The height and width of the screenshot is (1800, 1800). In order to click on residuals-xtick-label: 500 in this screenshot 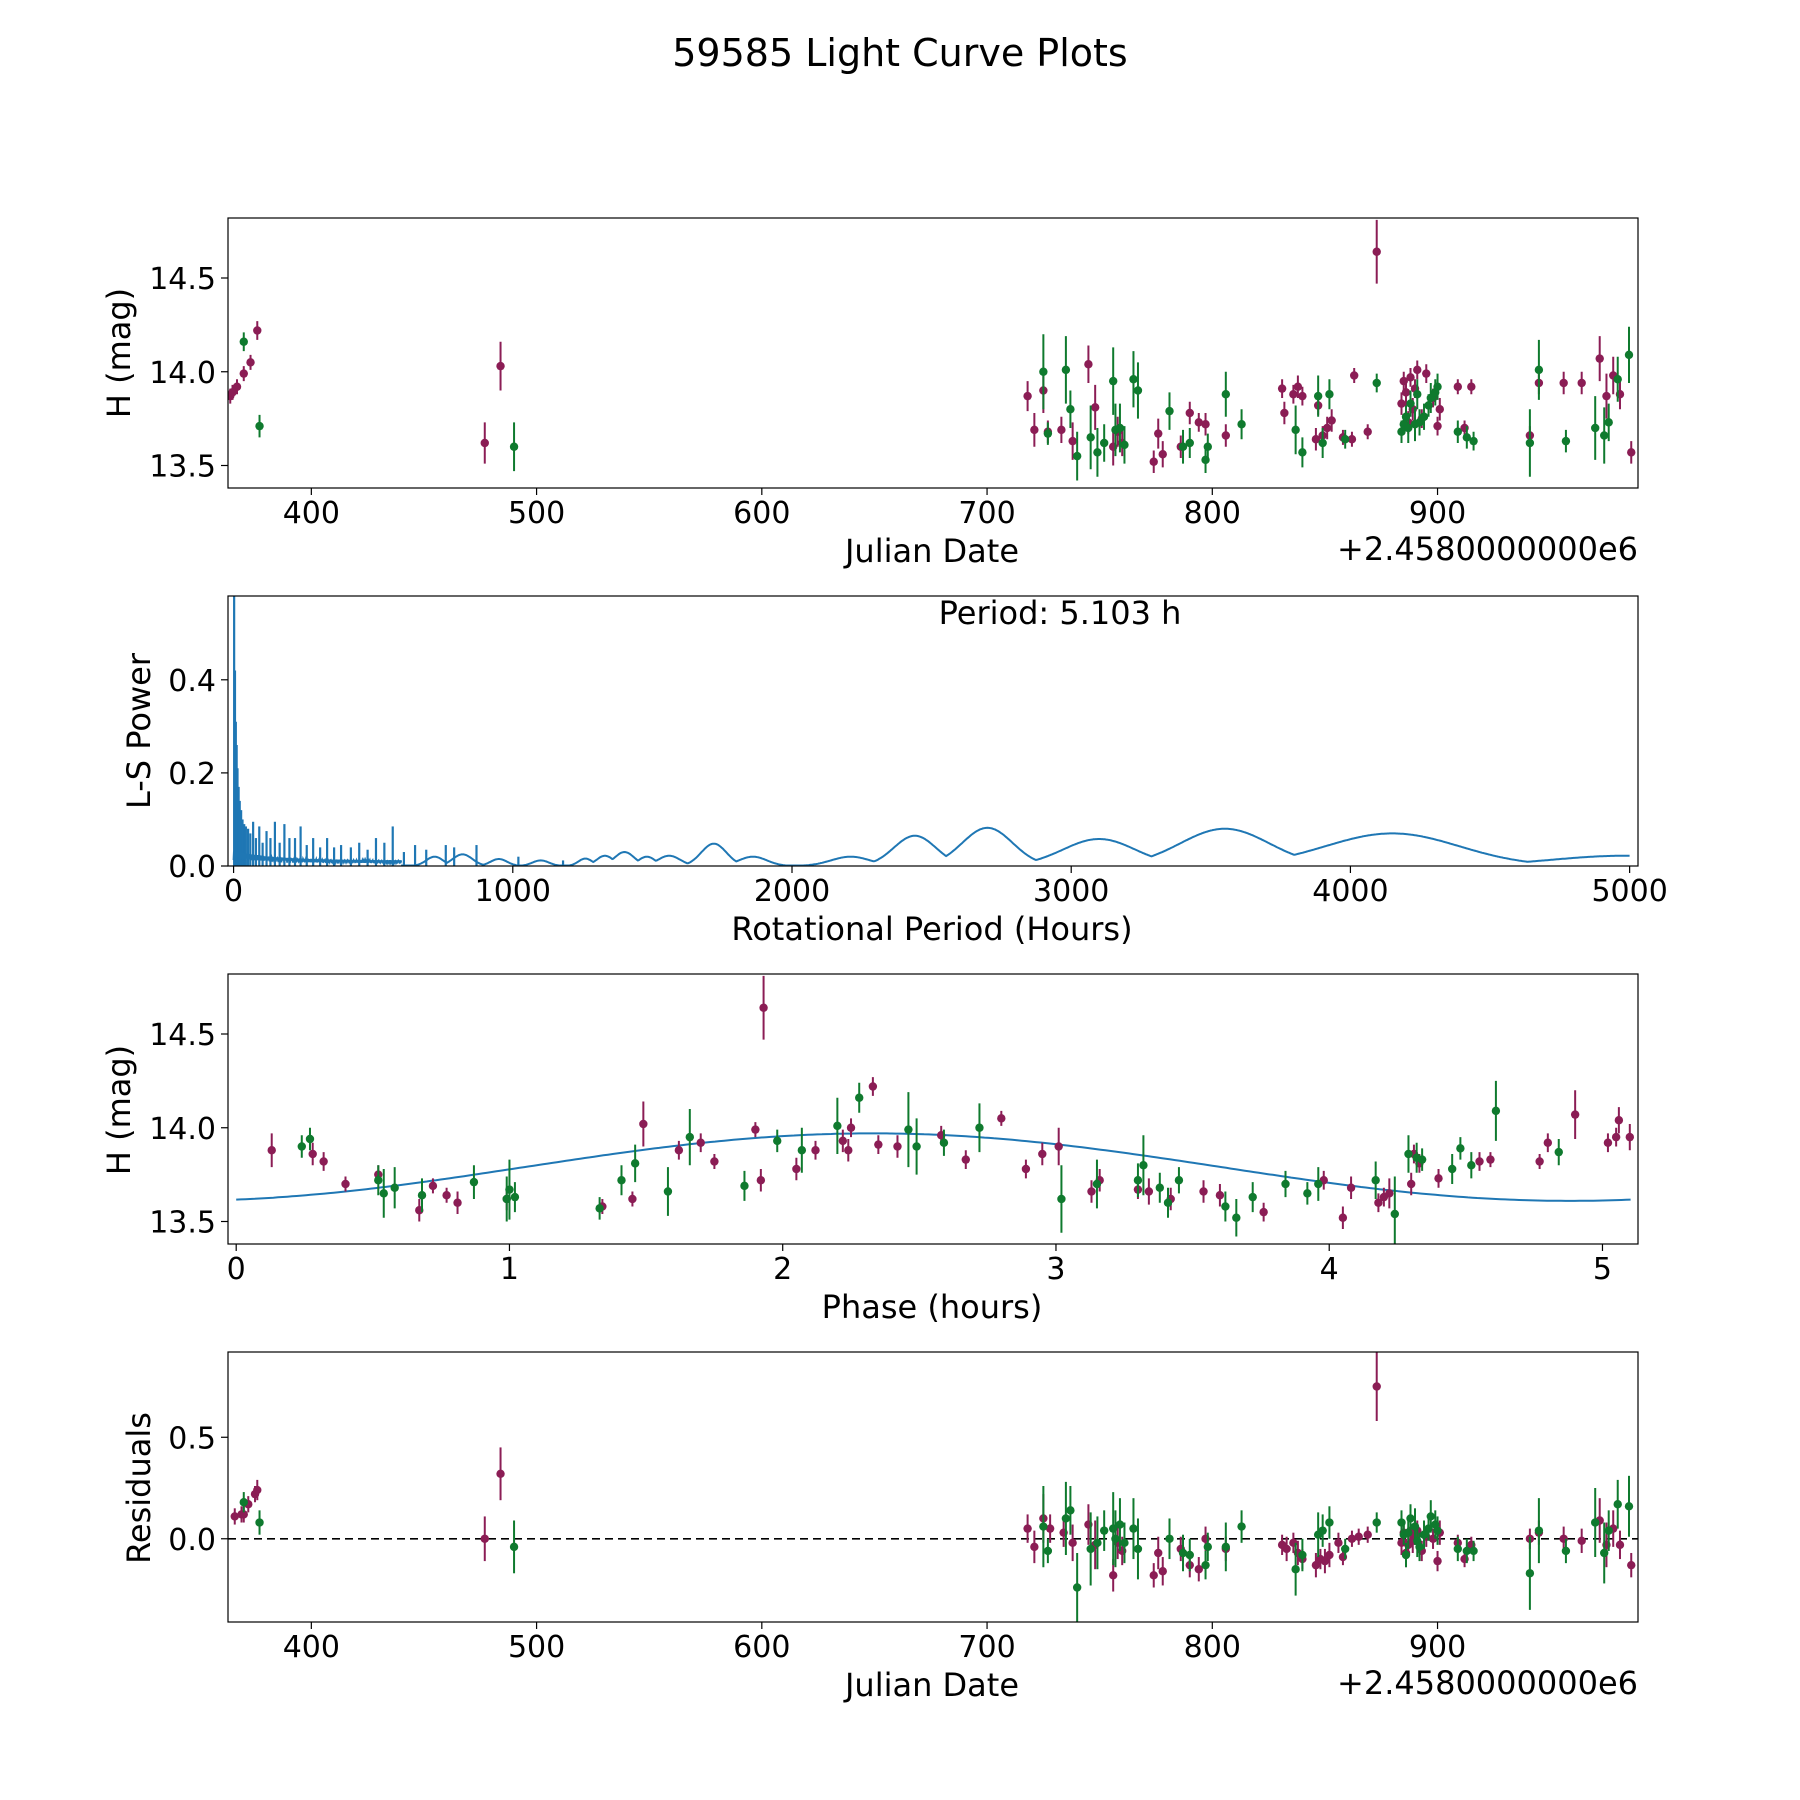, I will do `click(536, 1647)`.